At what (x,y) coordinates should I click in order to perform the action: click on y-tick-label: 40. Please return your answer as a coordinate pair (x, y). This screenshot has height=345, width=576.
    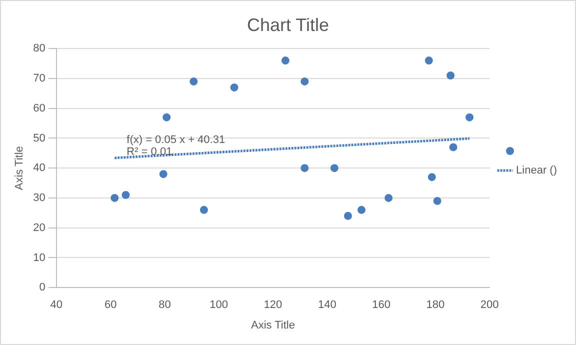
    Looking at the image, I should click on (39, 168).